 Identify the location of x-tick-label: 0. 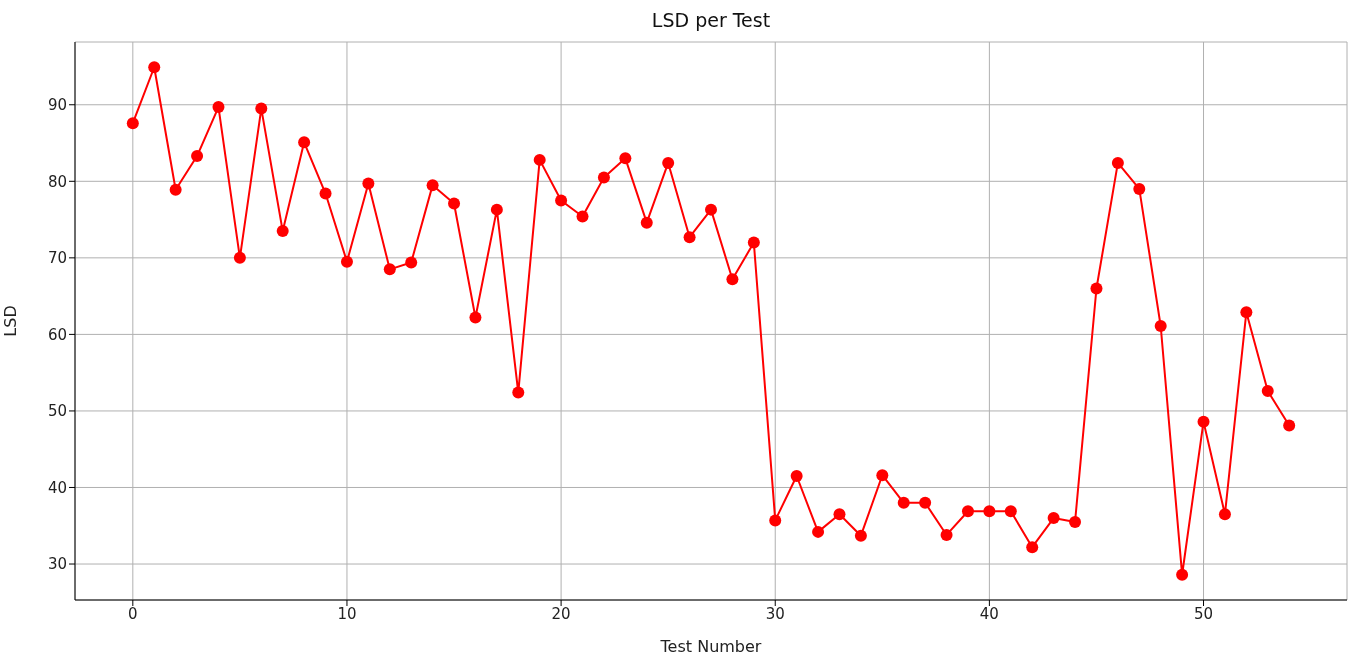
(133, 613).